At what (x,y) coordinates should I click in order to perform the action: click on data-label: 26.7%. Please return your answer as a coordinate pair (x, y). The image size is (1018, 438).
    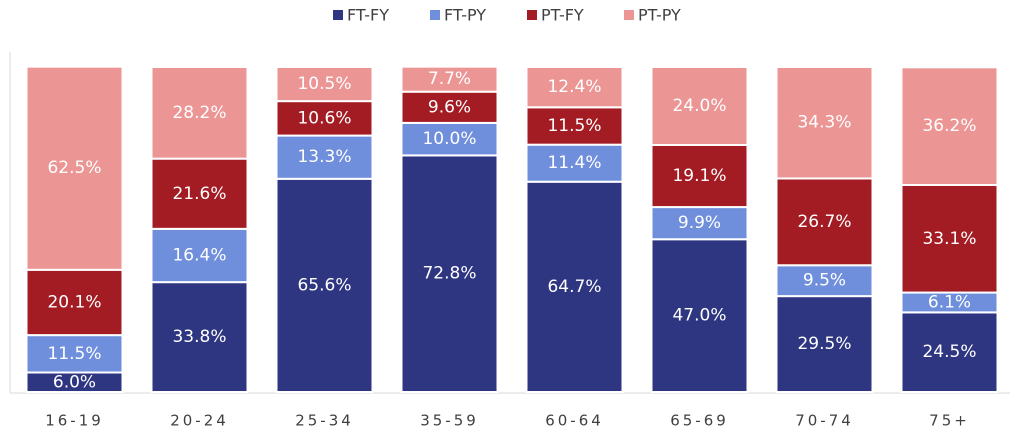
    Looking at the image, I should click on (824, 222).